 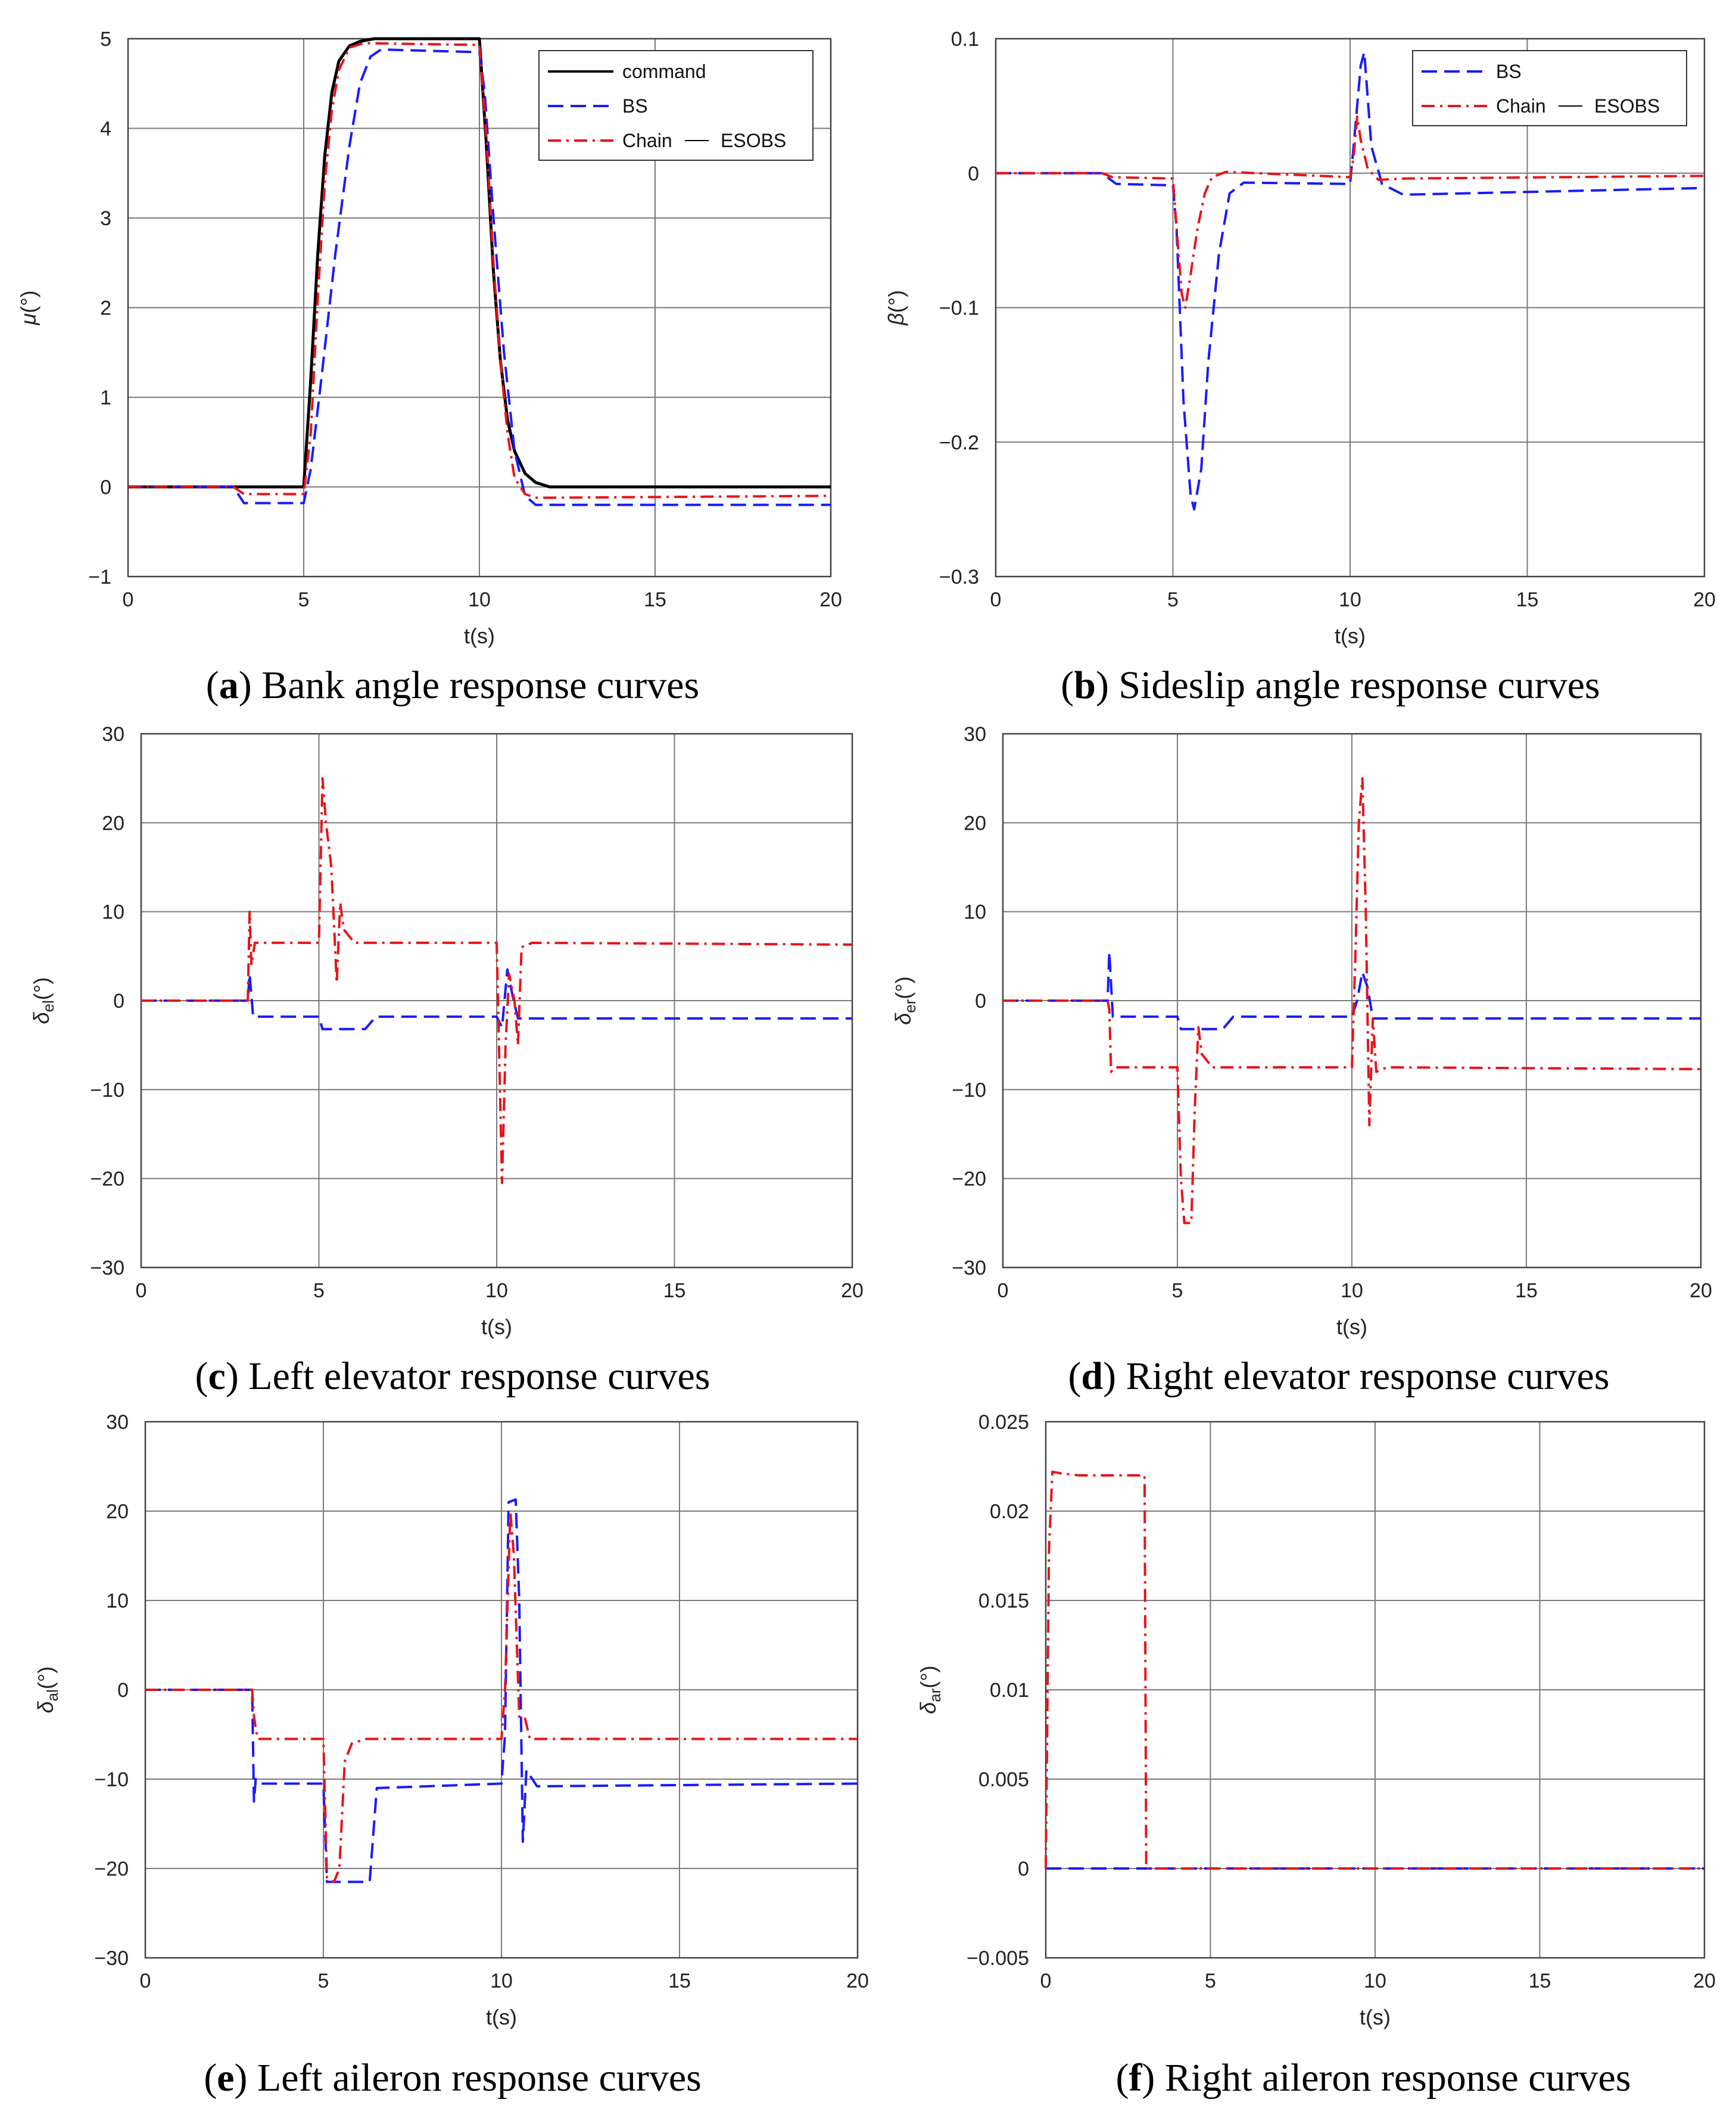 I want to click on y-tick-label: 2, so click(x=105, y=308).